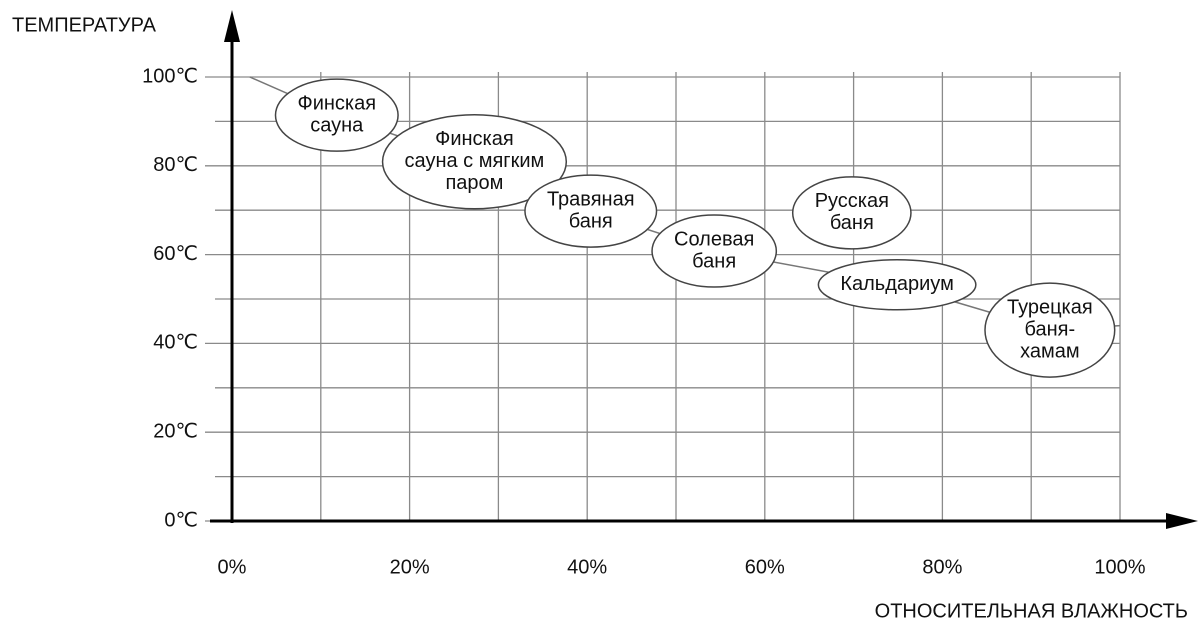 Image resolution: width=1202 pixels, height=630 pixels. What do you see at coordinates (587, 567) in the screenshot?
I see `x-tick-label: 40%` at bounding box center [587, 567].